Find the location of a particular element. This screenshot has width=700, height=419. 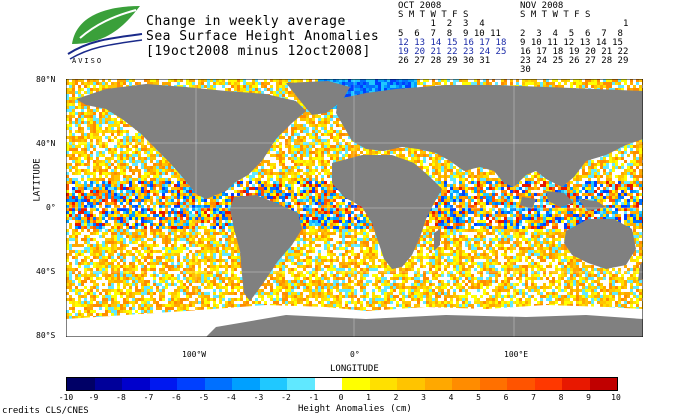

colorbar-label: 6 is located at coordinates (506, 397).